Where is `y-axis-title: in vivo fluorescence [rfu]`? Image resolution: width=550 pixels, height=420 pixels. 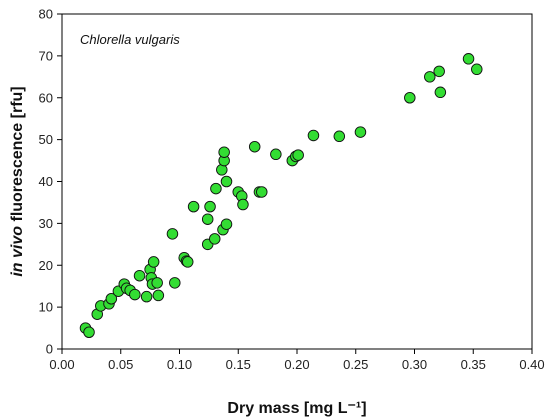
y-axis-title: in vivo fluorescence [rfu] is located at coordinates (17, 181).